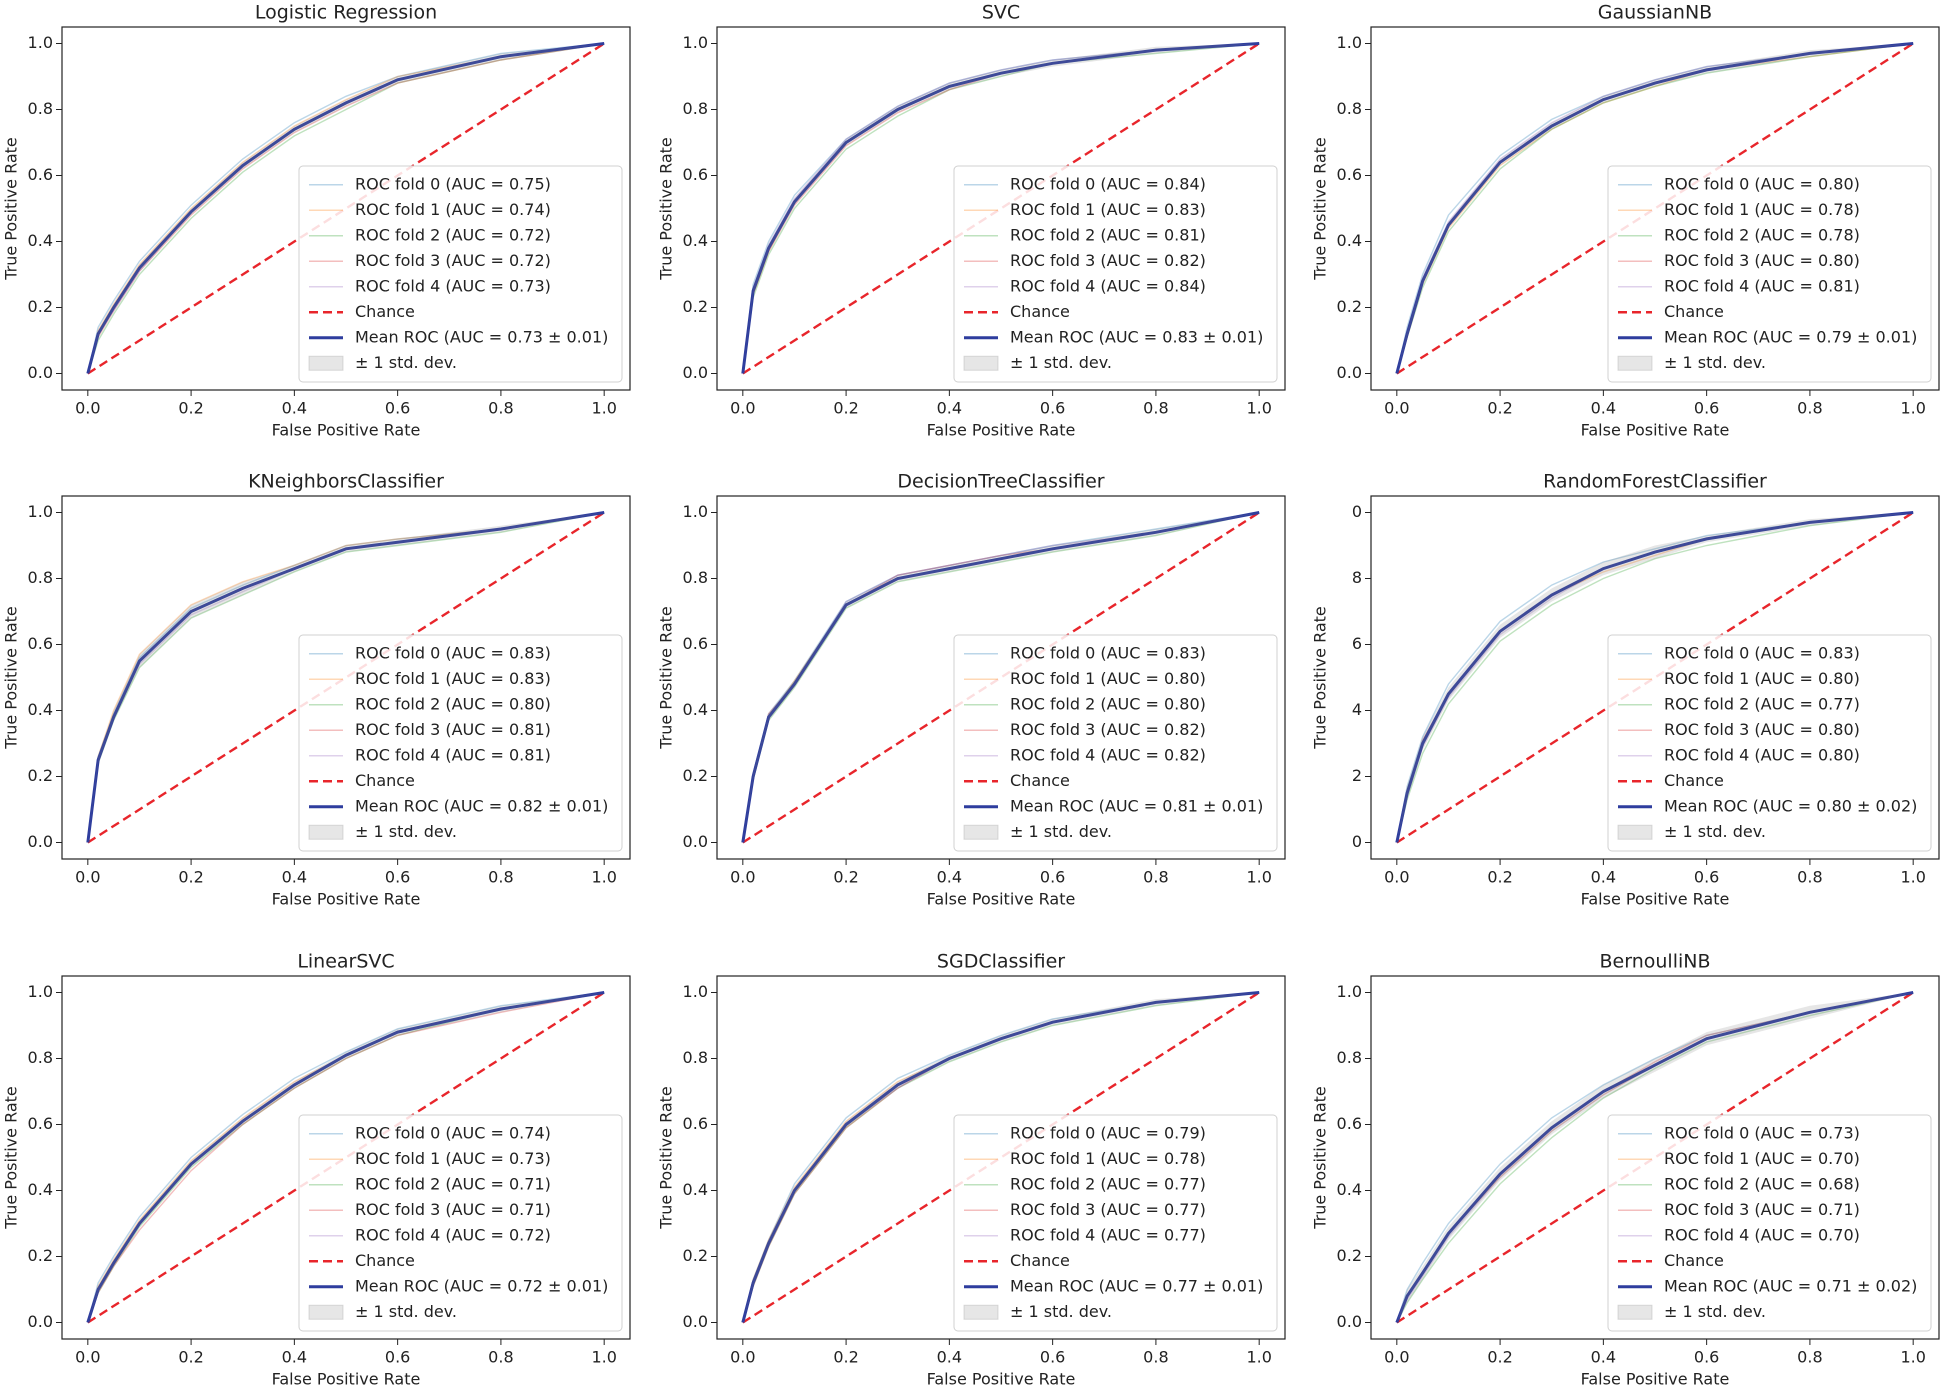 This screenshot has width=1945, height=1393. Describe the element at coordinates (453, 729) in the screenshot. I see `legend-label: ROC fold 3 (AUC = 0.81)` at that location.